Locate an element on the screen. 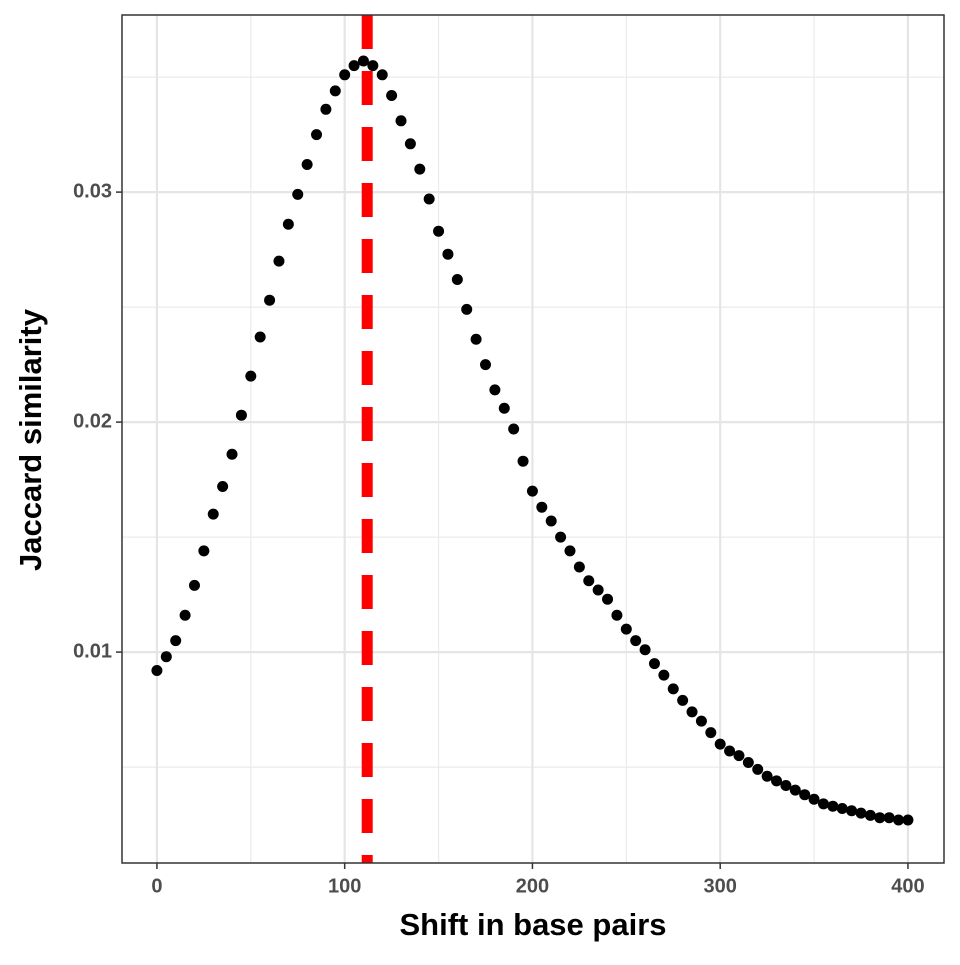 The width and height of the screenshot is (960, 965). y-tick-label: 0.02 is located at coordinates (92, 421).